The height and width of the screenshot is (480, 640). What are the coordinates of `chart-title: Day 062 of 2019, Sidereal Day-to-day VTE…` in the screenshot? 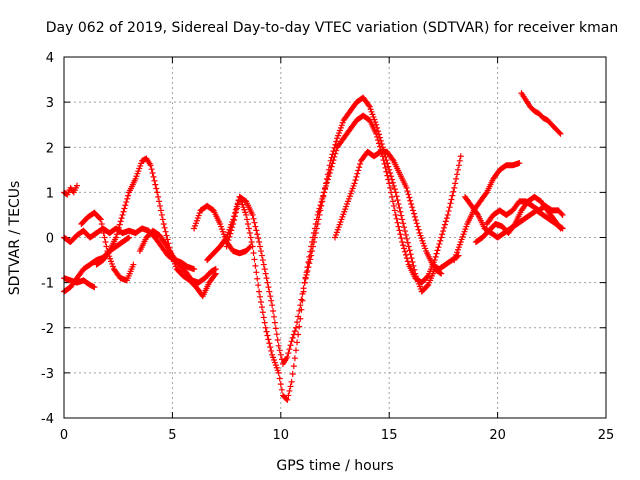 It's located at (332, 28).